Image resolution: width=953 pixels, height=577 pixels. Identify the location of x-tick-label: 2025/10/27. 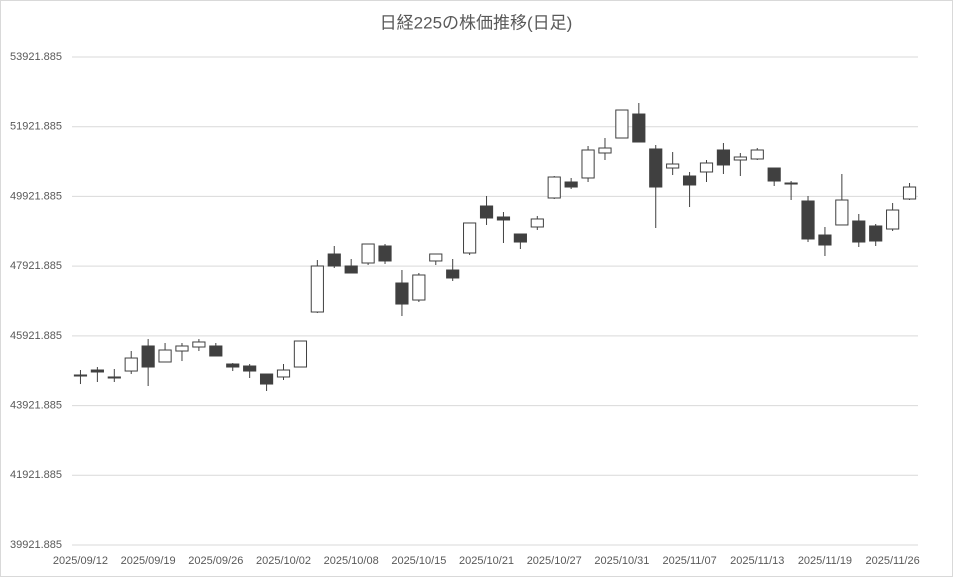
(554, 561).